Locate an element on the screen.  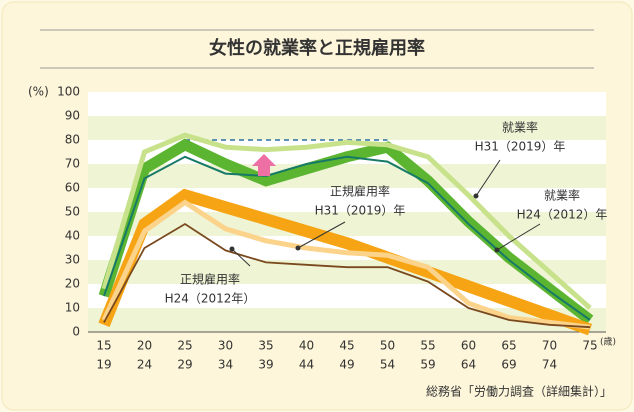
x-tick-label: 74 is located at coordinates (549, 365).